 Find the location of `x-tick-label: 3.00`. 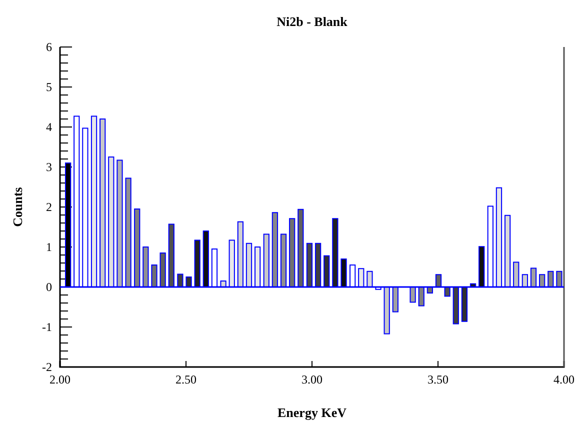

x-tick-label: 3.00 is located at coordinates (312, 379).